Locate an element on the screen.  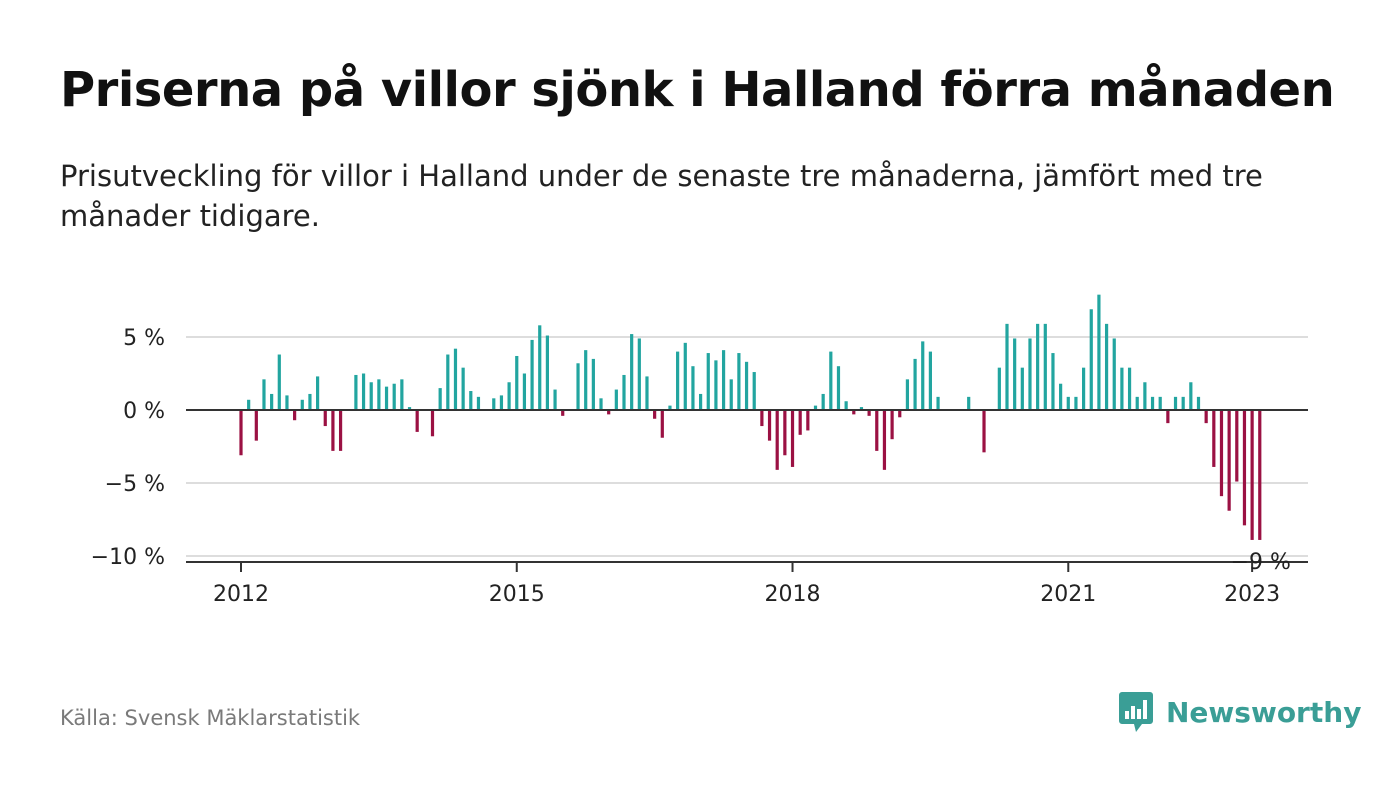
y-tick-label: −10 % is located at coordinates (128, 557).